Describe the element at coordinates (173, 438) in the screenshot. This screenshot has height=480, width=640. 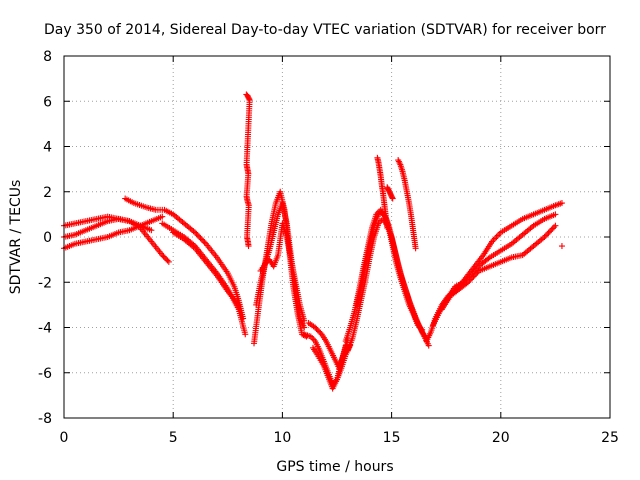
I see `x-tick-label: 5` at that location.